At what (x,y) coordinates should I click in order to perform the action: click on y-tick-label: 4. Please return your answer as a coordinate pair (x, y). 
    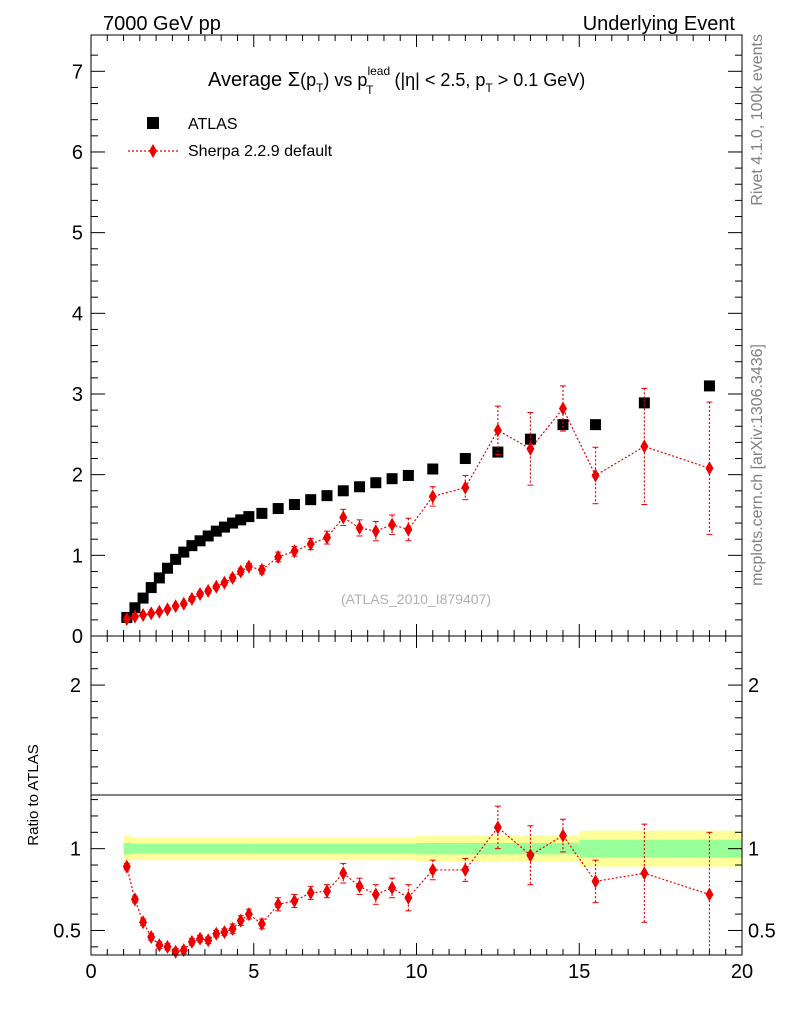
    Looking at the image, I should click on (77, 314).